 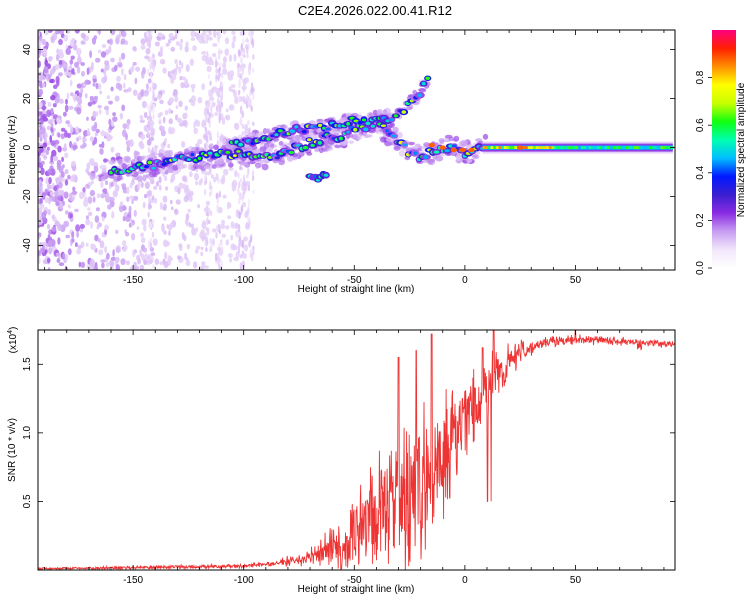 What do you see at coordinates (13, 343) in the screenshot?
I see `snr-y-scale-base: (x10` at bounding box center [13, 343].